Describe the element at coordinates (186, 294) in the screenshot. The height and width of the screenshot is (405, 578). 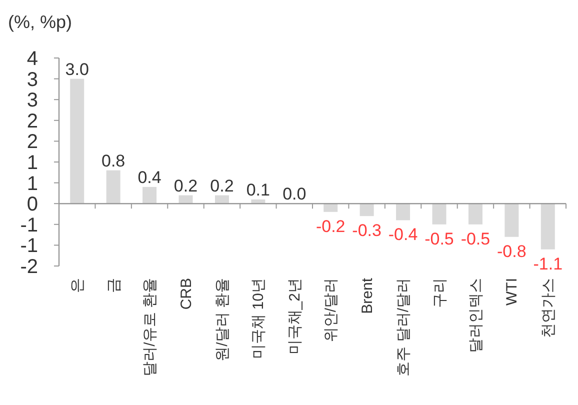
I see `x-tick-label: CRB` at that location.